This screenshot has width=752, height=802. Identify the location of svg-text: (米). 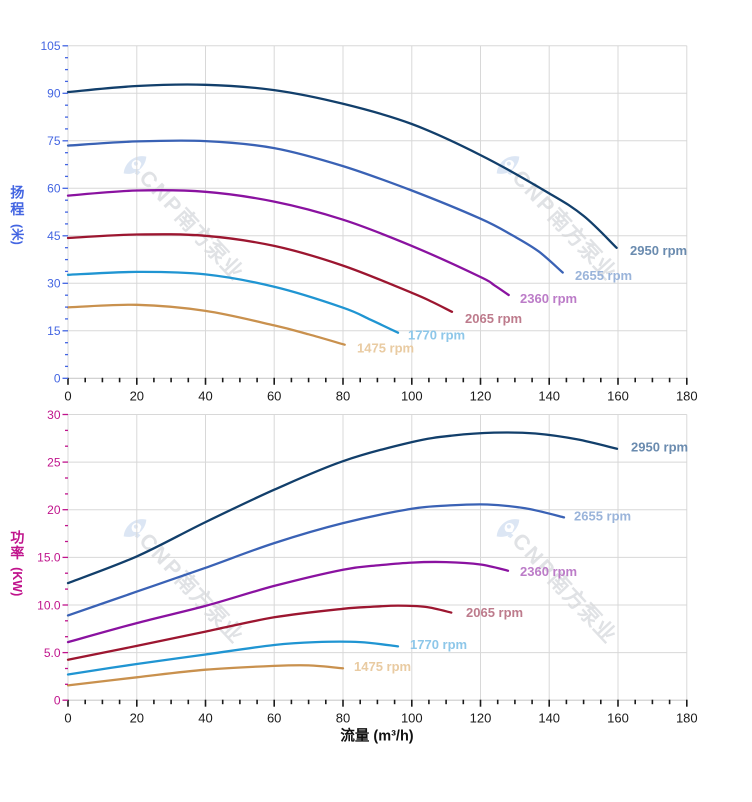
(17, 234).